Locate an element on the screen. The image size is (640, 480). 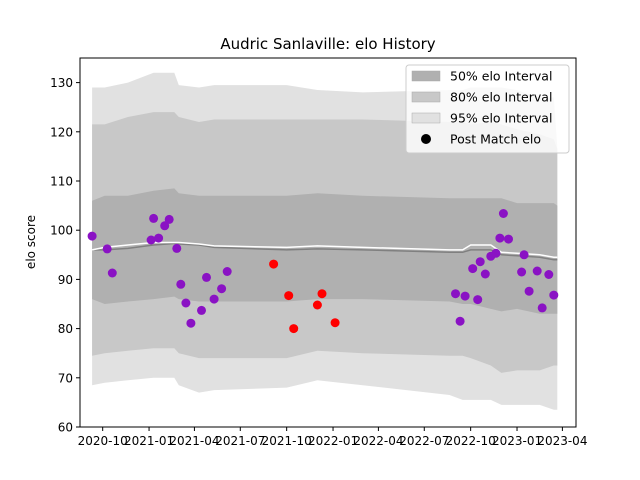
y-tick-label-70: 70 is located at coordinates (65, 378).